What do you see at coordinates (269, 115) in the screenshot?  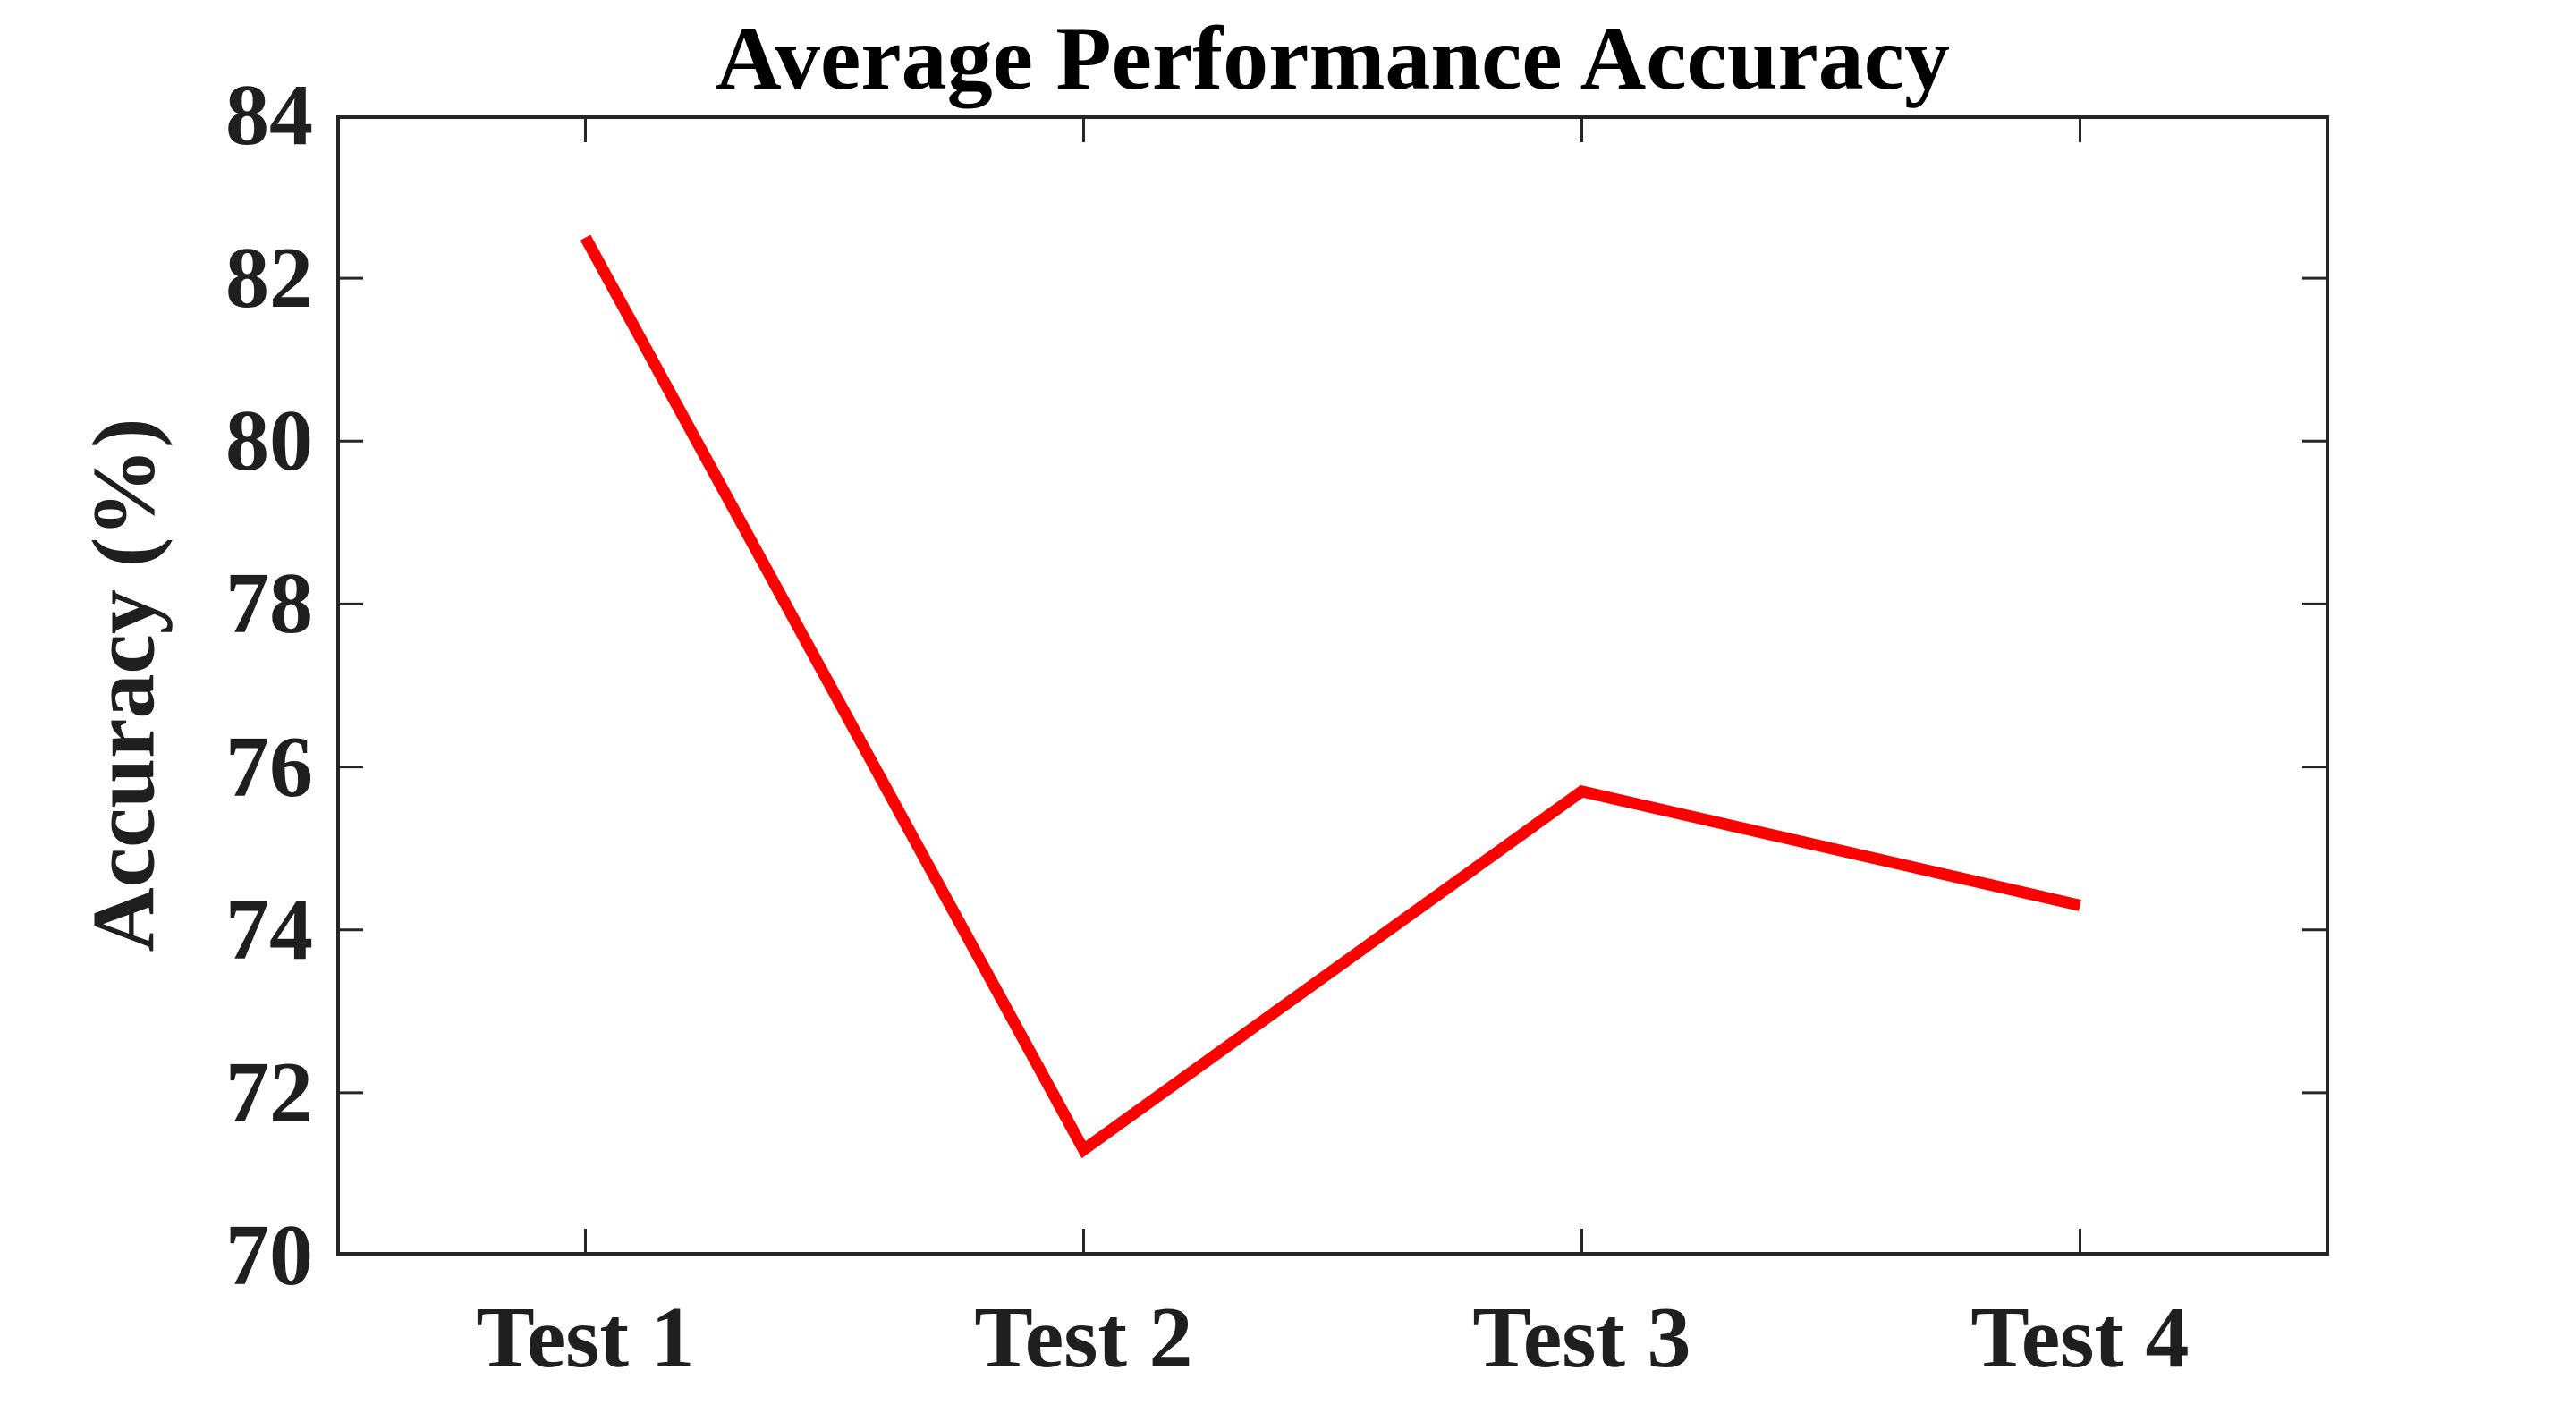 I see `y-tick-label: 84` at bounding box center [269, 115].